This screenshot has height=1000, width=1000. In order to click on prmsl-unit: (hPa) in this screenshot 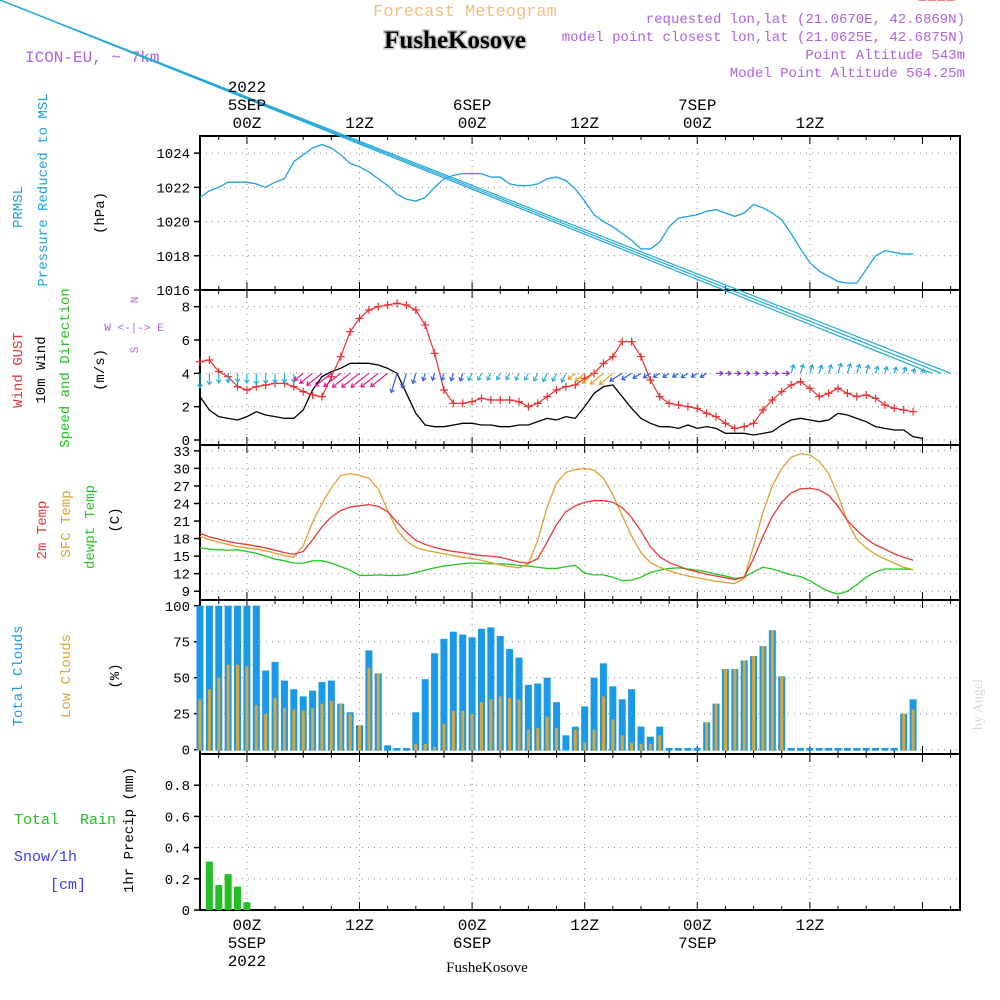, I will do `click(101, 213)`.